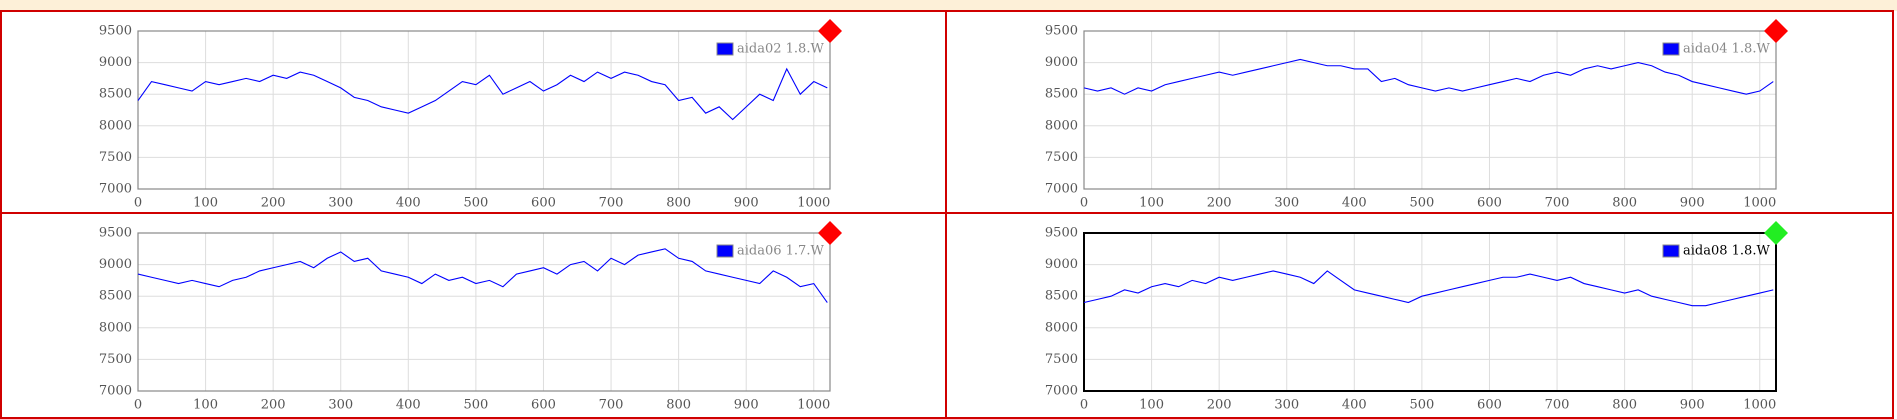  What do you see at coordinates (780, 251) in the screenshot?
I see `legend-label: aida06 1.7.W` at bounding box center [780, 251].